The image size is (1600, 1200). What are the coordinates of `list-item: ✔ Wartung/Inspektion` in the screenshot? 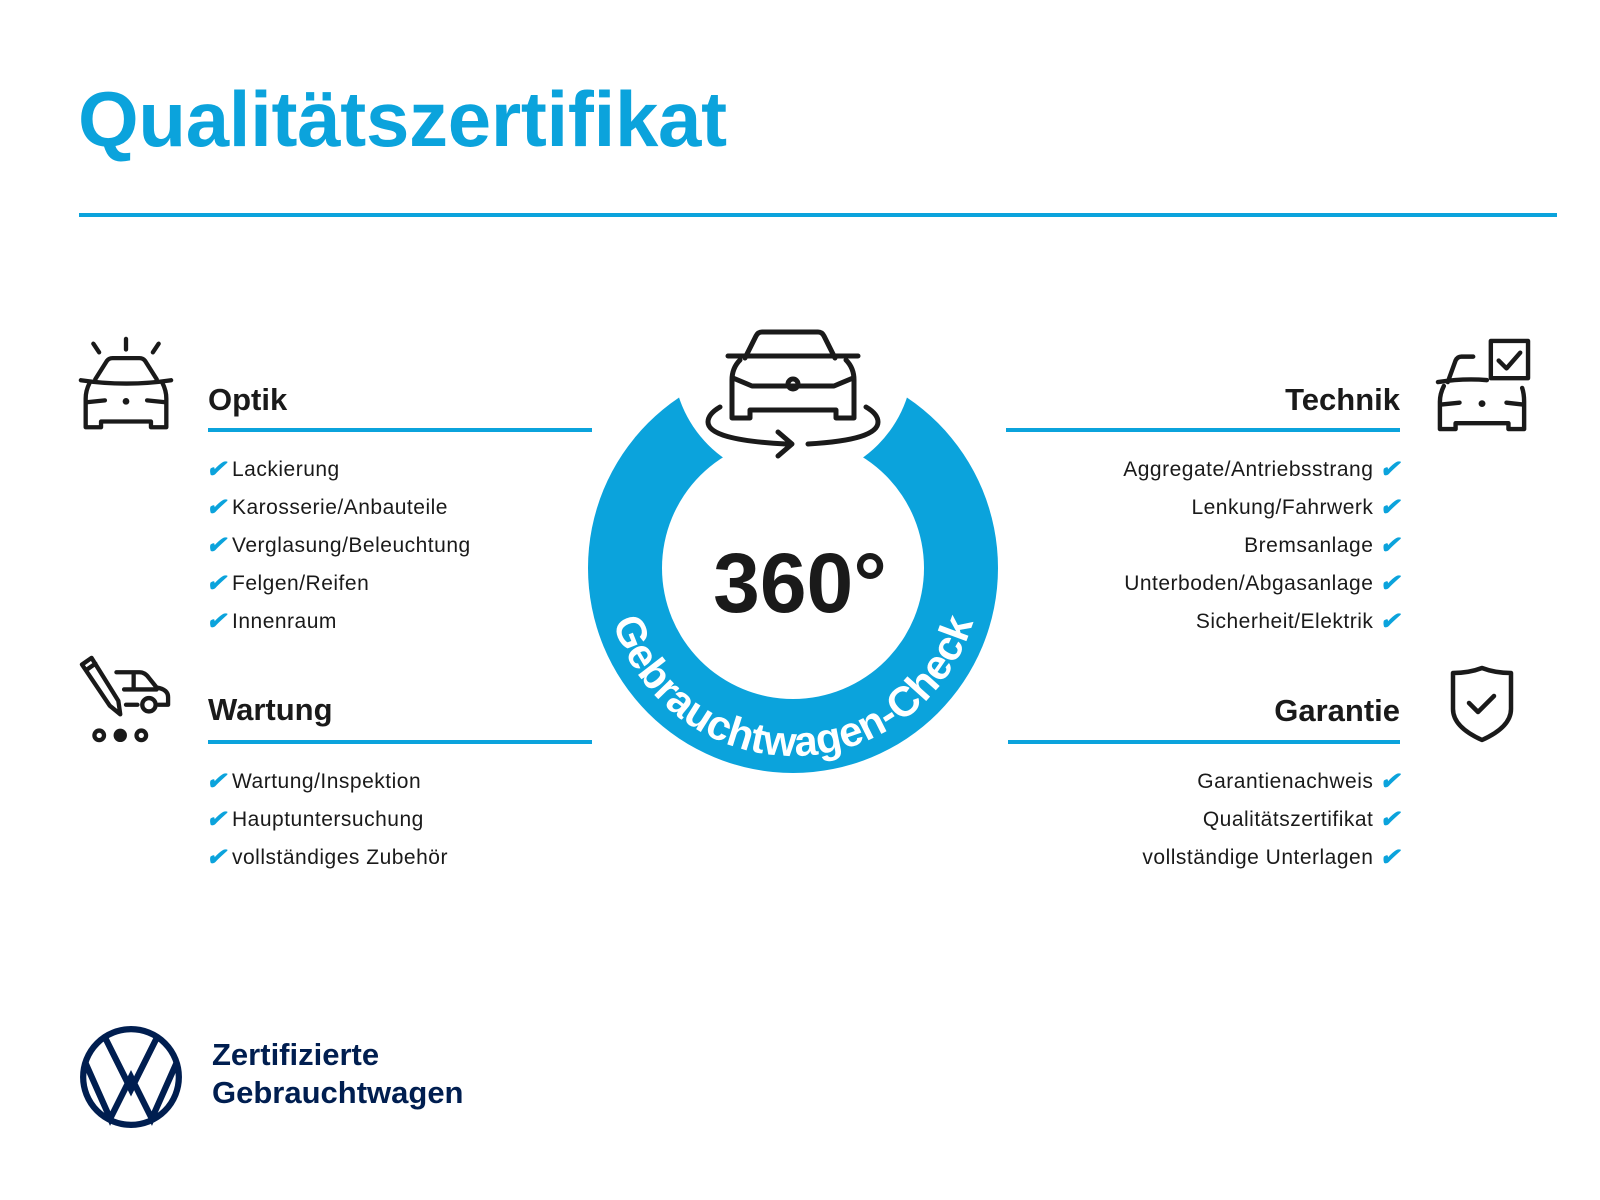 It's located at (327, 782).